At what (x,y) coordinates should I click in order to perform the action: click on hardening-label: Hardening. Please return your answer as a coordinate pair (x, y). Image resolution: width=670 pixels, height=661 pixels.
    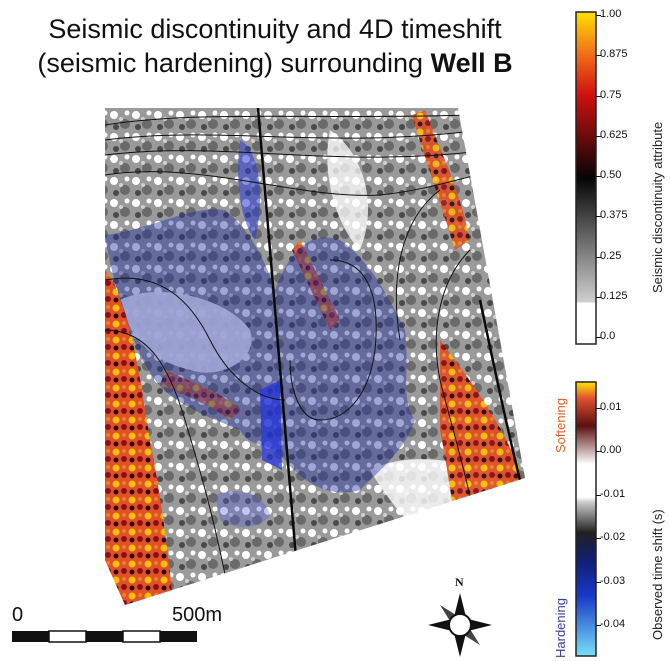
    Looking at the image, I should click on (560, 628).